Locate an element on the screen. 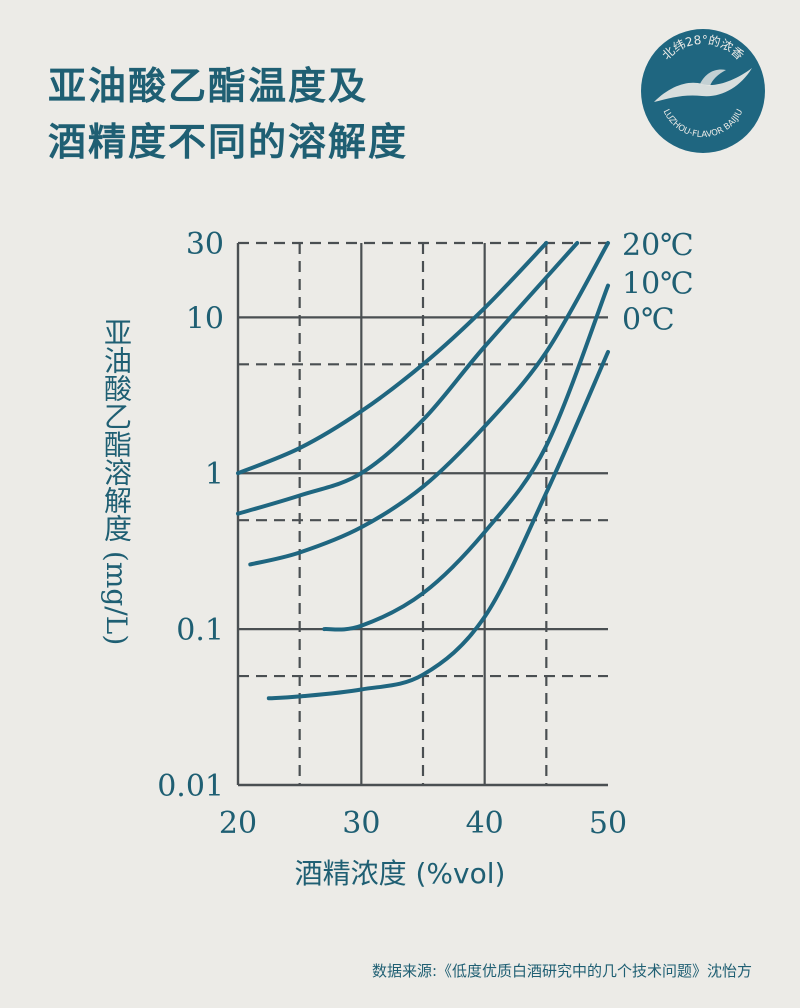  title-line-1: 亚油酸乙酯温度及 is located at coordinates (208, 86).